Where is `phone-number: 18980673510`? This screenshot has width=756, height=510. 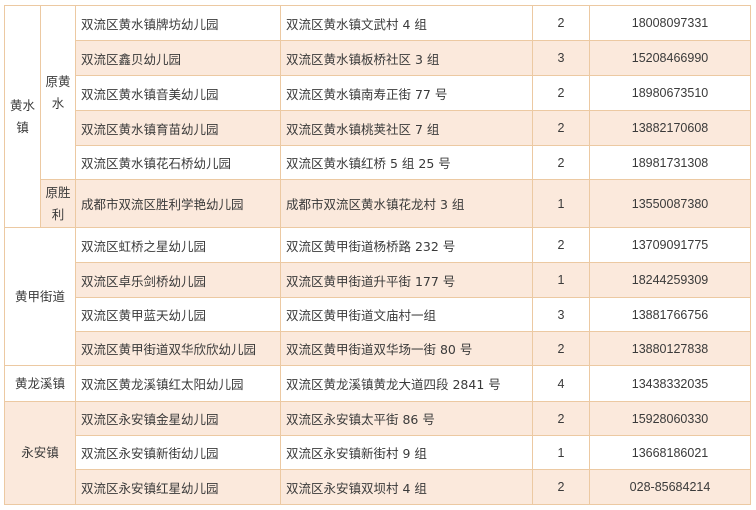 phone-number: 18980673510 is located at coordinates (670, 93).